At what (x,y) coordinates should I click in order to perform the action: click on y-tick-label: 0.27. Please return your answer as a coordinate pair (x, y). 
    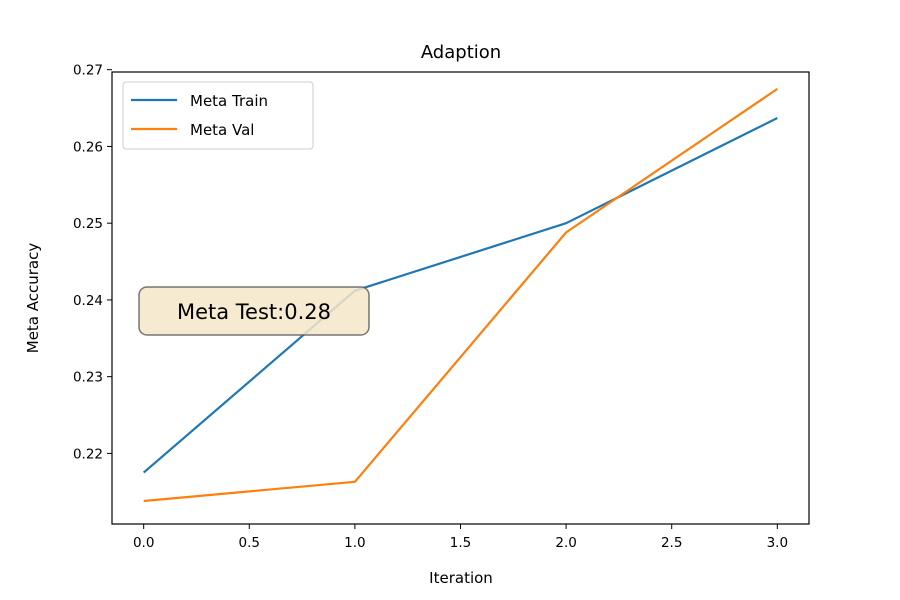
    Looking at the image, I should click on (88, 71).